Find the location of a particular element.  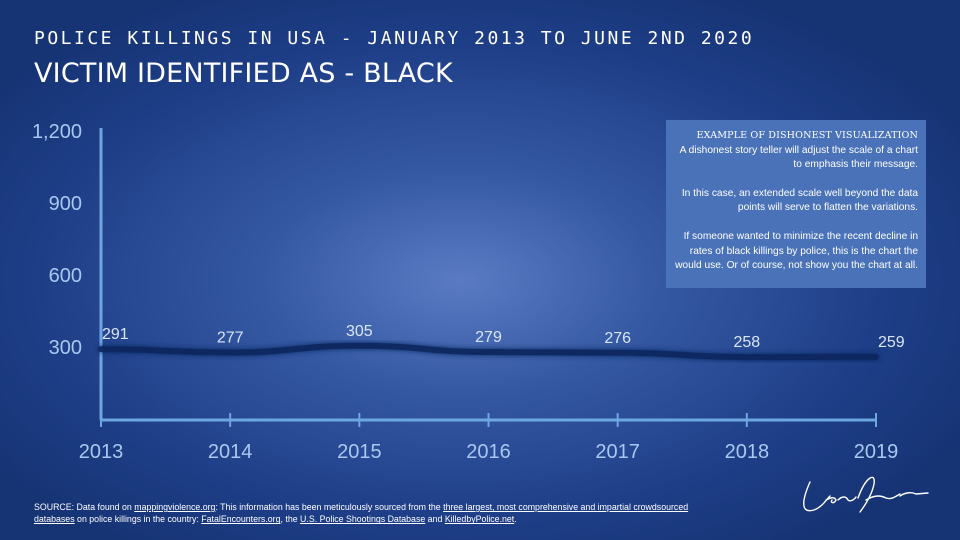

x-tick-label: 2015 is located at coordinates (359, 452).